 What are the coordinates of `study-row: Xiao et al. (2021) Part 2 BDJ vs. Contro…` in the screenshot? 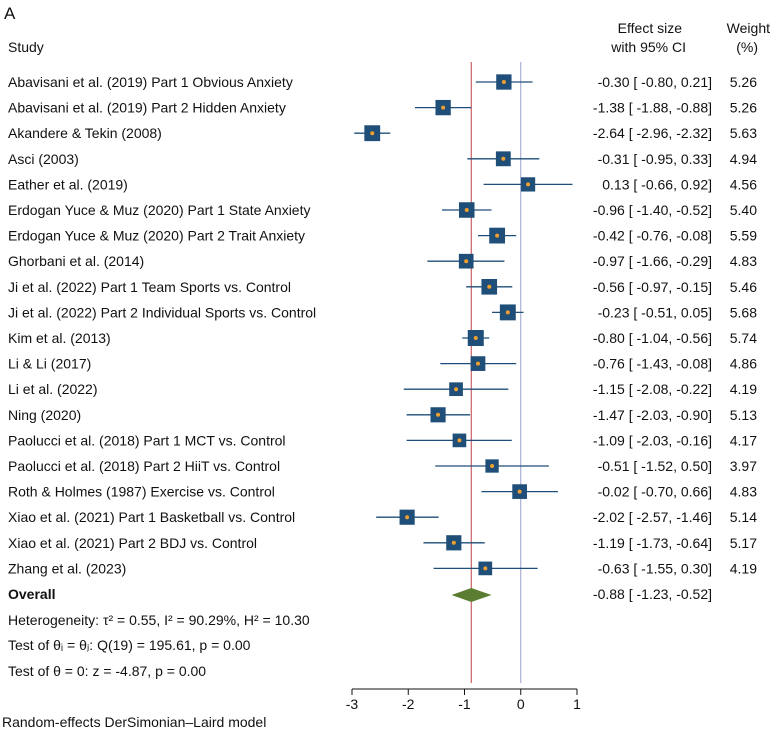 It's located at (382, 543).